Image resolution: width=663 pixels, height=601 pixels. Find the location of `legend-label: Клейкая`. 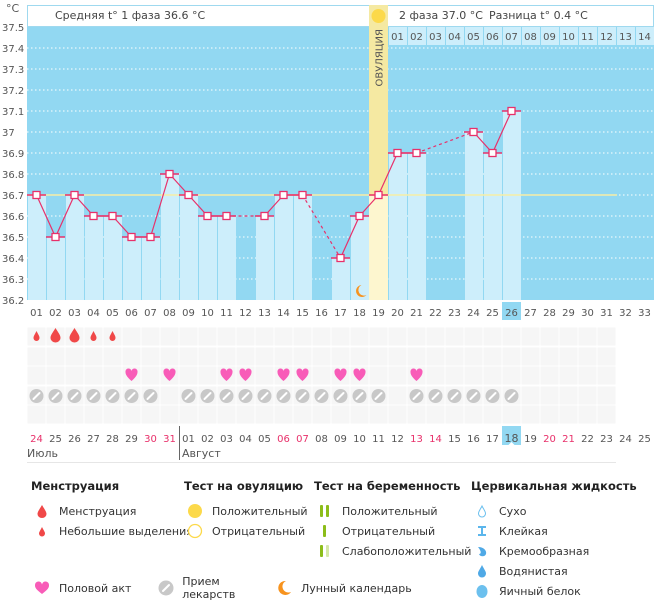

legend-label: Клейкая is located at coordinates (523, 531).